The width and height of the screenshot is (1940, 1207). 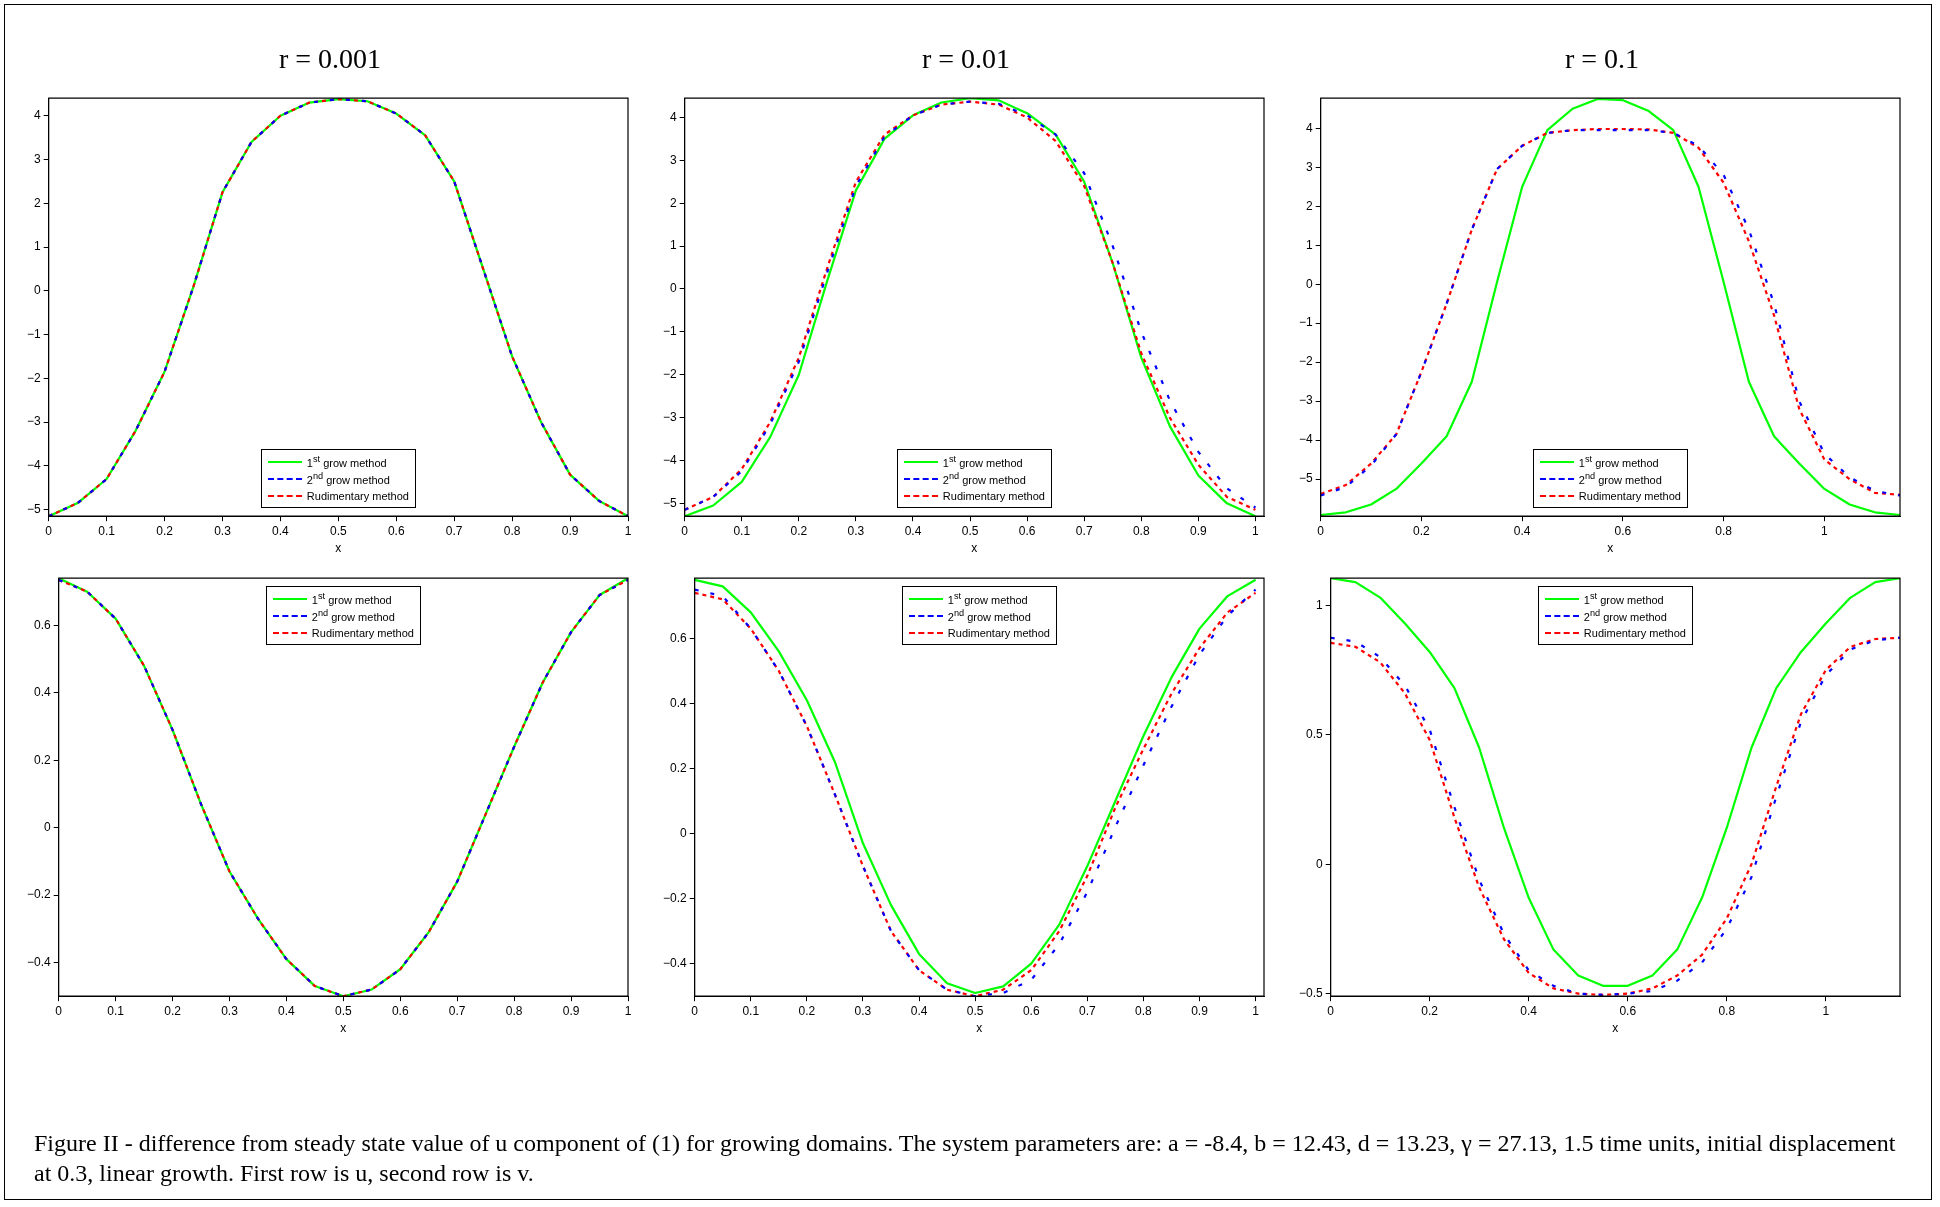 I want to click on chart-title: r = 0.1, so click(x=1602, y=59).